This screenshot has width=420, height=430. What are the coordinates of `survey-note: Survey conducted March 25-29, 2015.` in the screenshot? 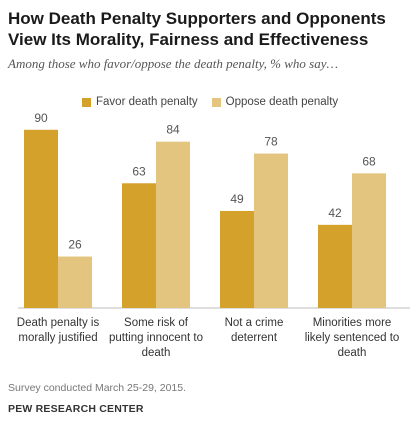 It's located at (97, 388).